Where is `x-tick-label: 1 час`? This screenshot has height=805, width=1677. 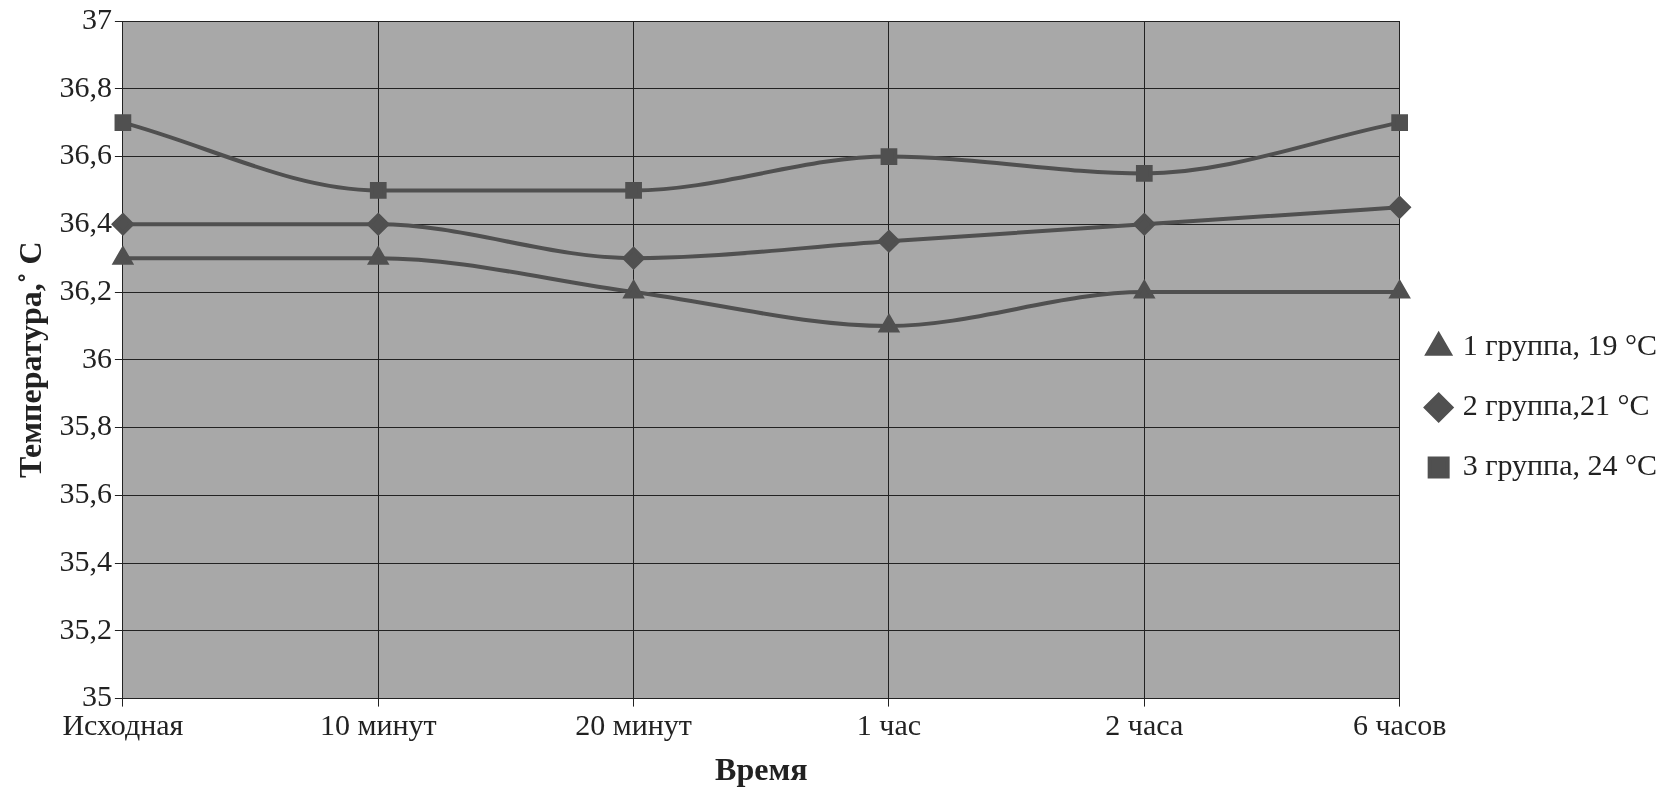
x-tick-label: 1 час is located at coordinates (889, 725).